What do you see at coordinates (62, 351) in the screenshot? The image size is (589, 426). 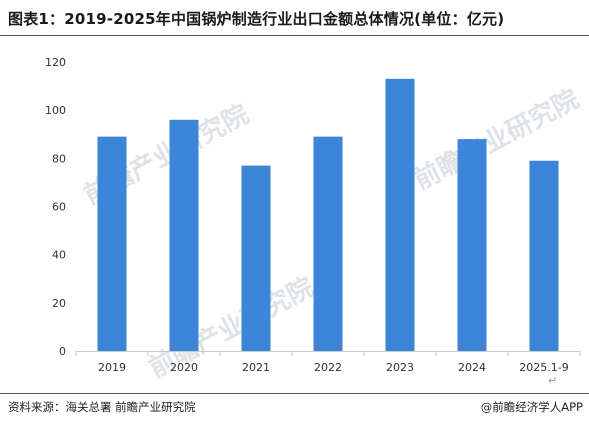 I see `y-tick-label: 0` at bounding box center [62, 351].